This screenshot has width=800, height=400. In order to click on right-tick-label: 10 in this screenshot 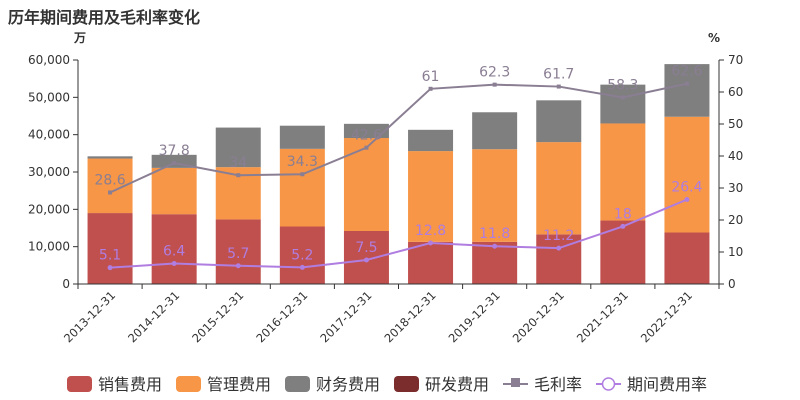, I will do `click(735, 252)`.